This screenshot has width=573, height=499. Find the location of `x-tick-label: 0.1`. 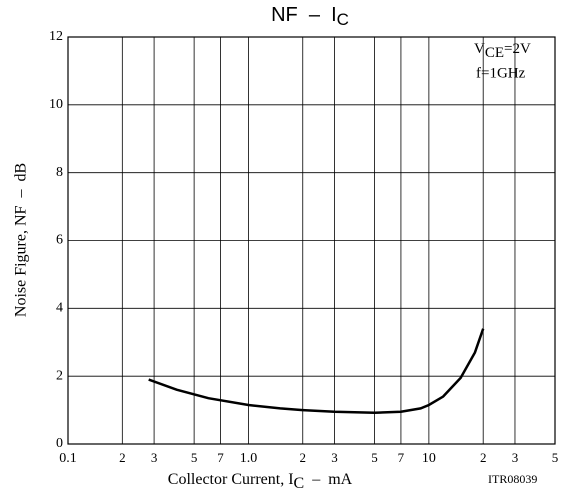

x-tick-label: 0.1 is located at coordinates (68, 458).